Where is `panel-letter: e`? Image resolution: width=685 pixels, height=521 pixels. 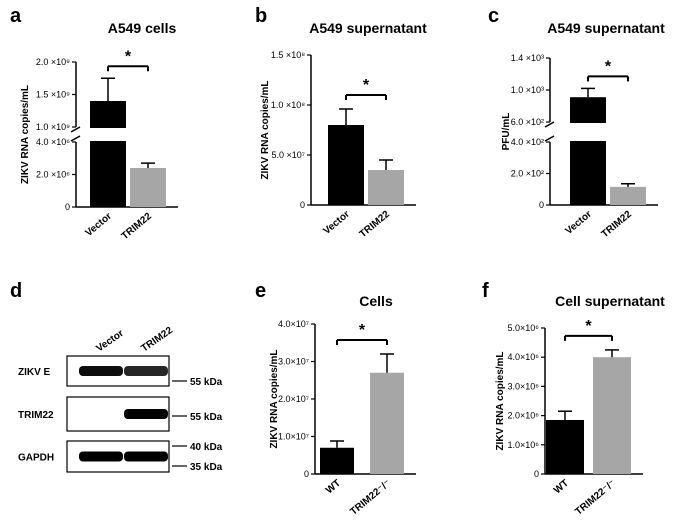 panel-letter: e is located at coordinates (260, 291).